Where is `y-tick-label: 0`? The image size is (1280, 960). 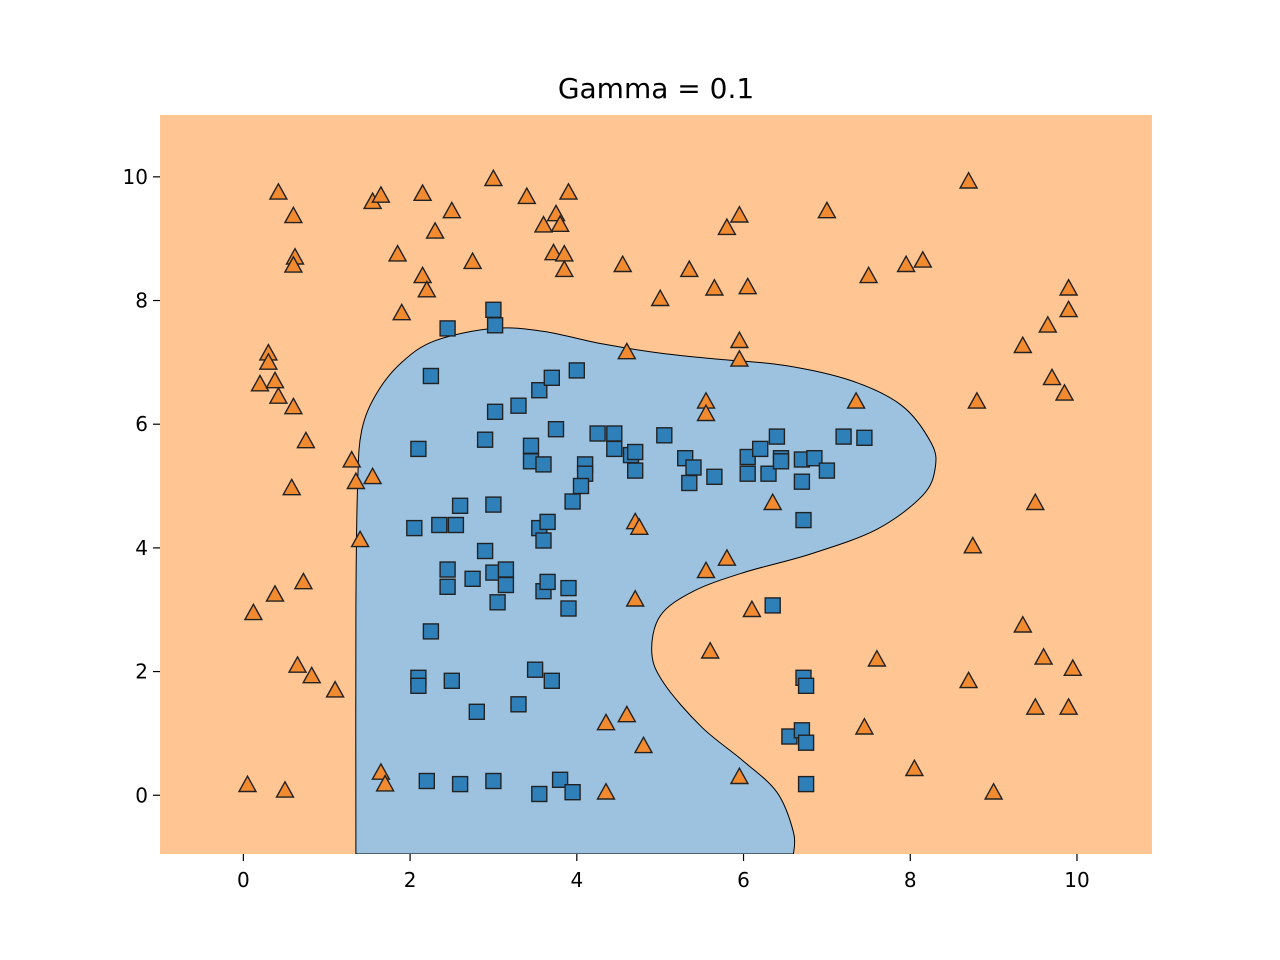 y-tick-label: 0 is located at coordinates (141, 795).